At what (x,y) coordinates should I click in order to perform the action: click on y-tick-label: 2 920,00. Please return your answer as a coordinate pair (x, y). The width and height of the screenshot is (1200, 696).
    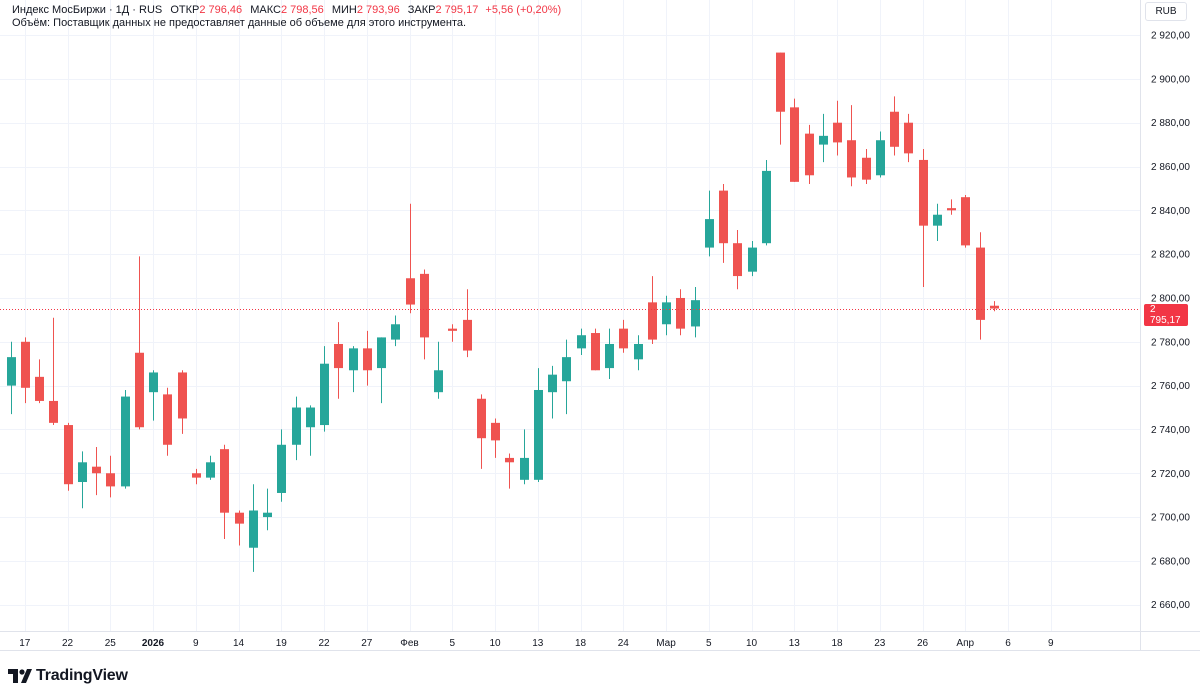
    Looking at the image, I should click on (1170, 36).